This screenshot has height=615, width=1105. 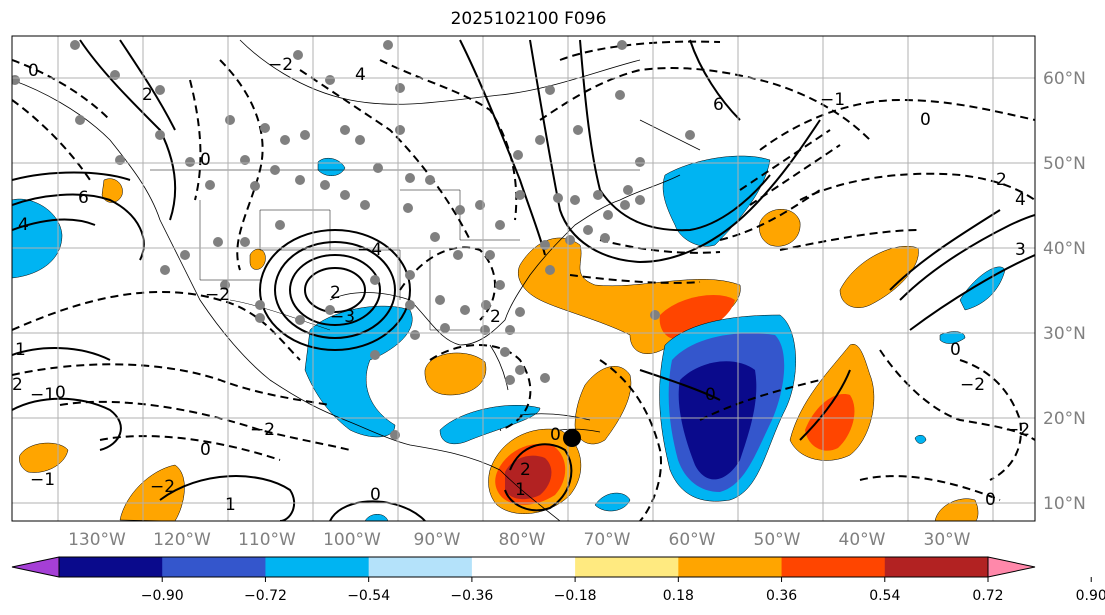 I want to click on colorbar-extend-min, so click(x=35, y=567).